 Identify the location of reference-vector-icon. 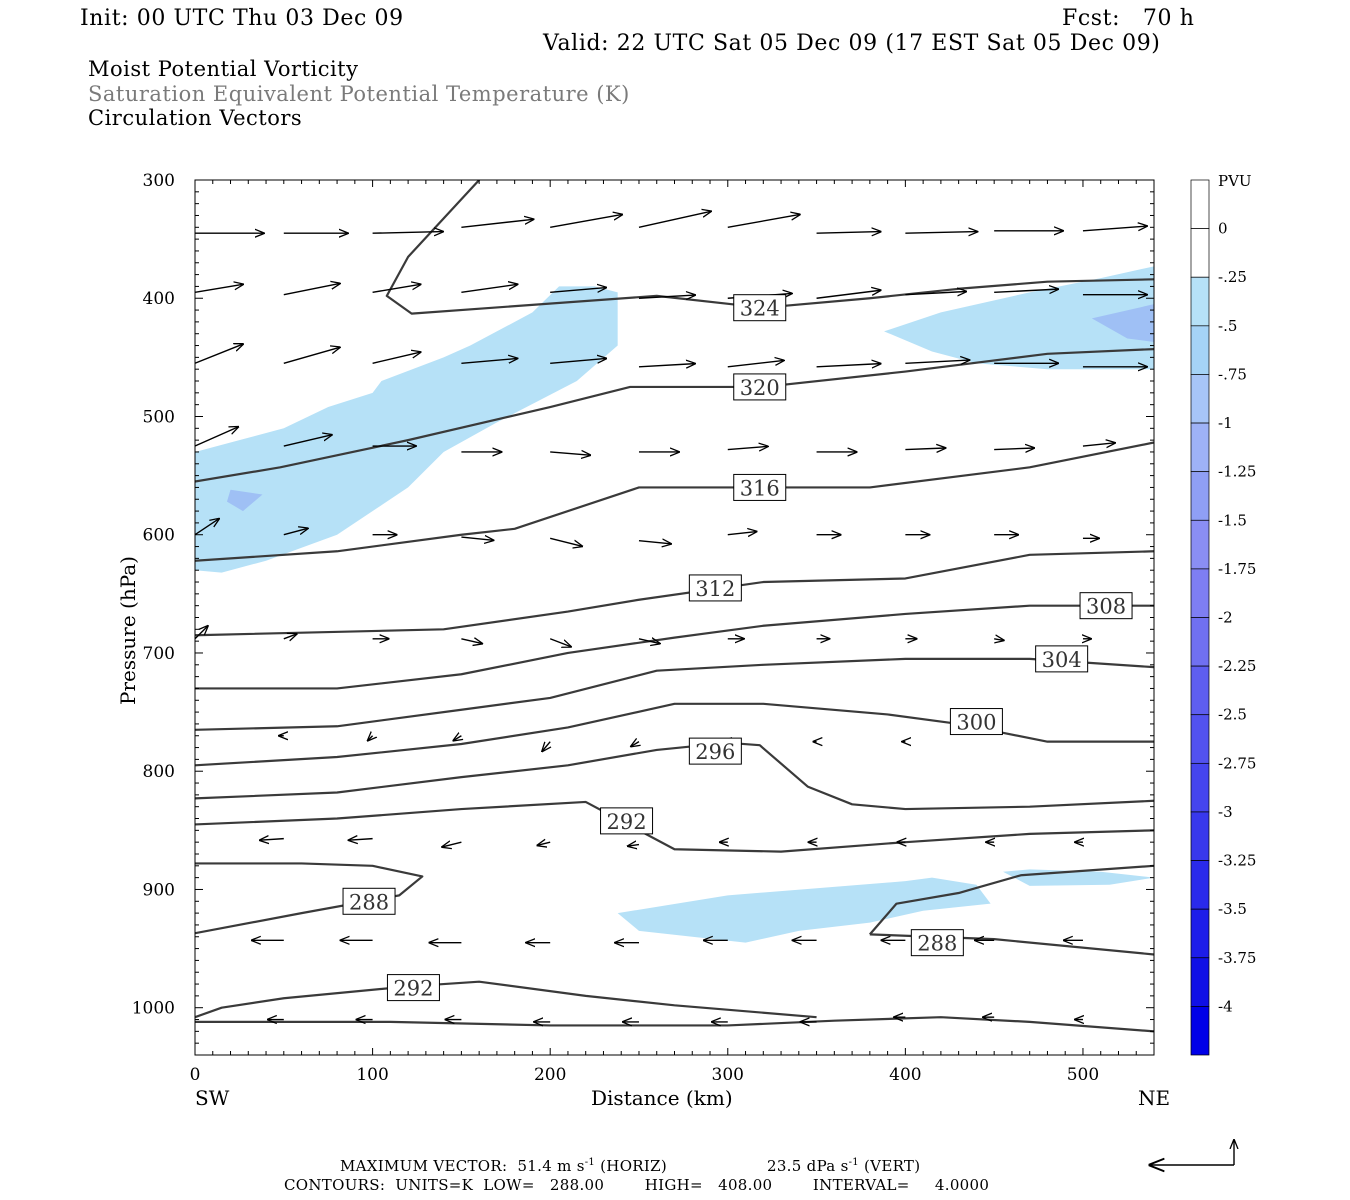
(1192, 1152).